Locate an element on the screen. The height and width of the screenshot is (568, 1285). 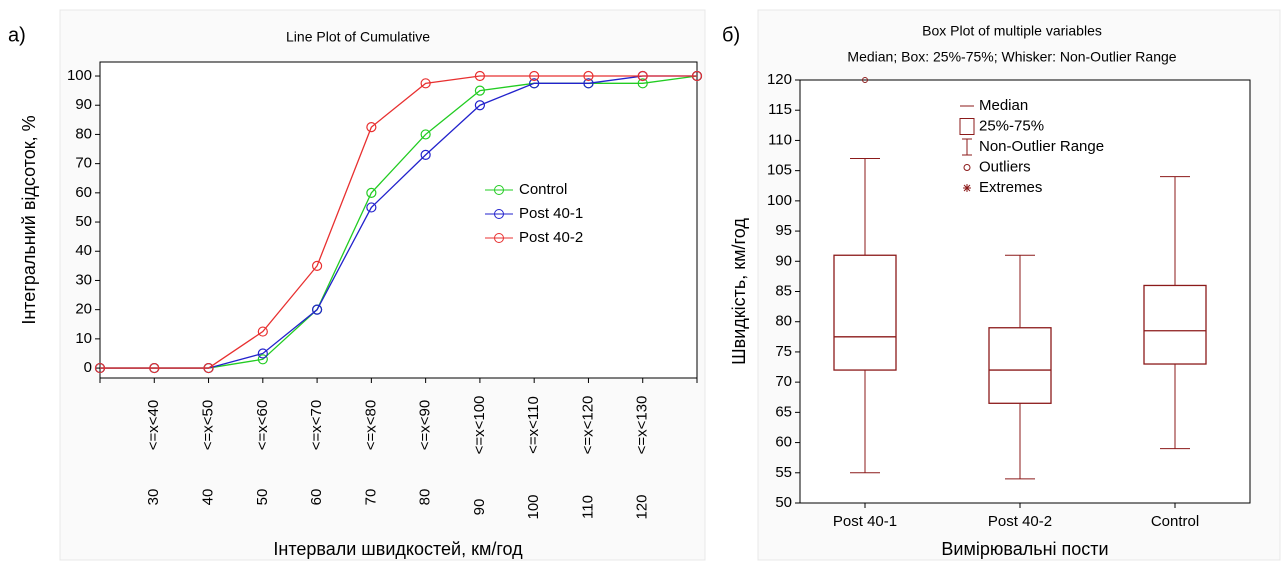
x-tick-label: <=x<40 is located at coordinates (153, 425).